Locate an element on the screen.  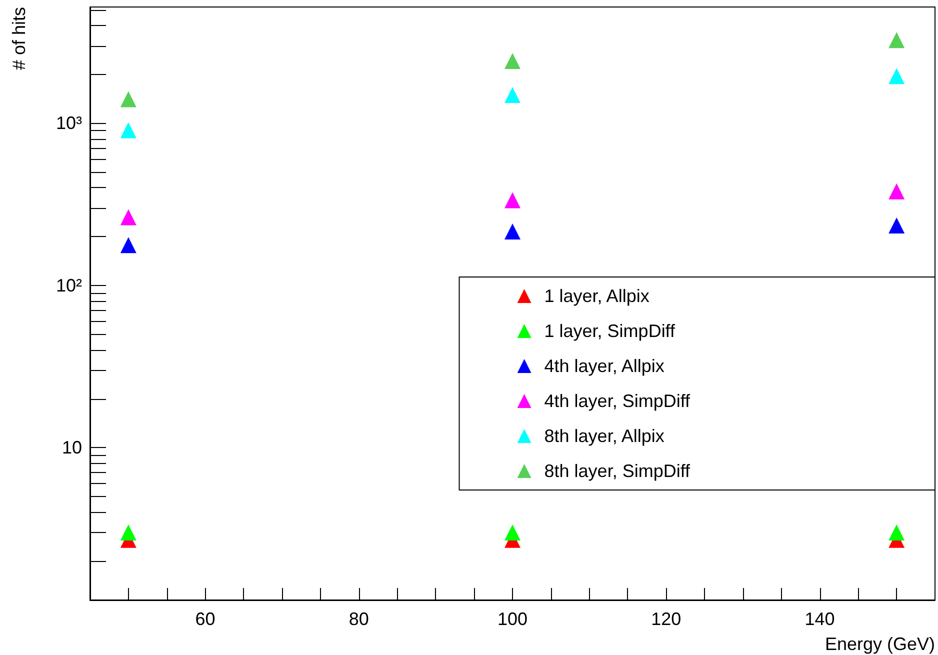
x-tick-label: 120 is located at coordinates (666, 619).